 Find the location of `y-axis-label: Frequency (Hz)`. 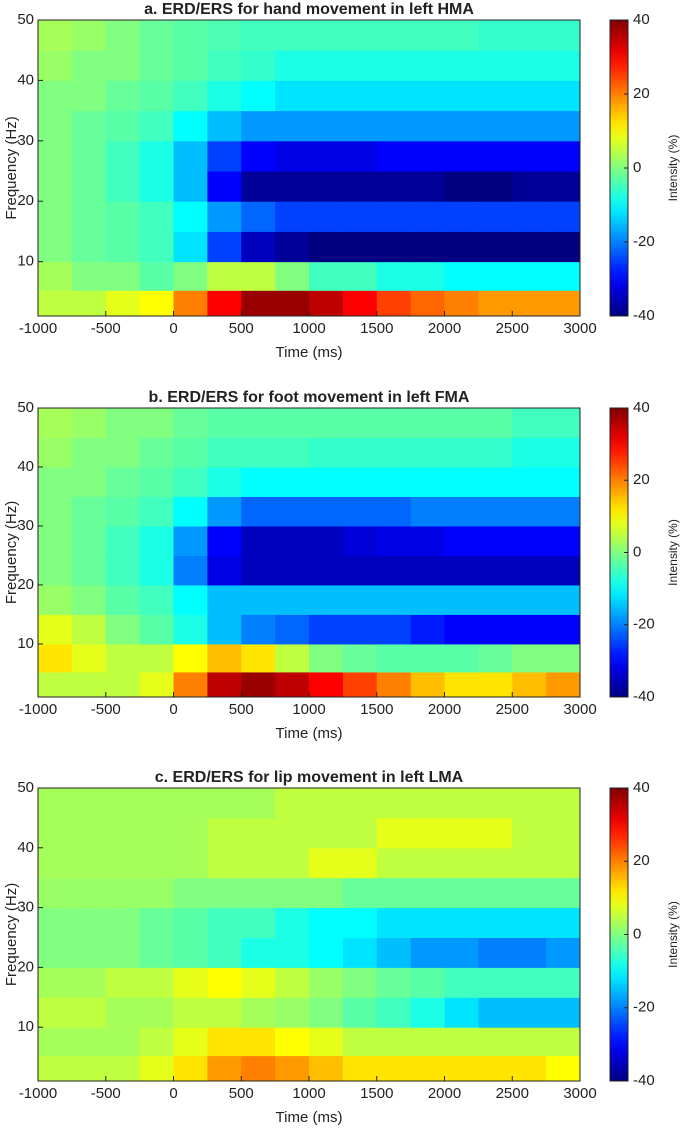

y-axis-label: Frequency (Hz) is located at coordinates (11, 934).